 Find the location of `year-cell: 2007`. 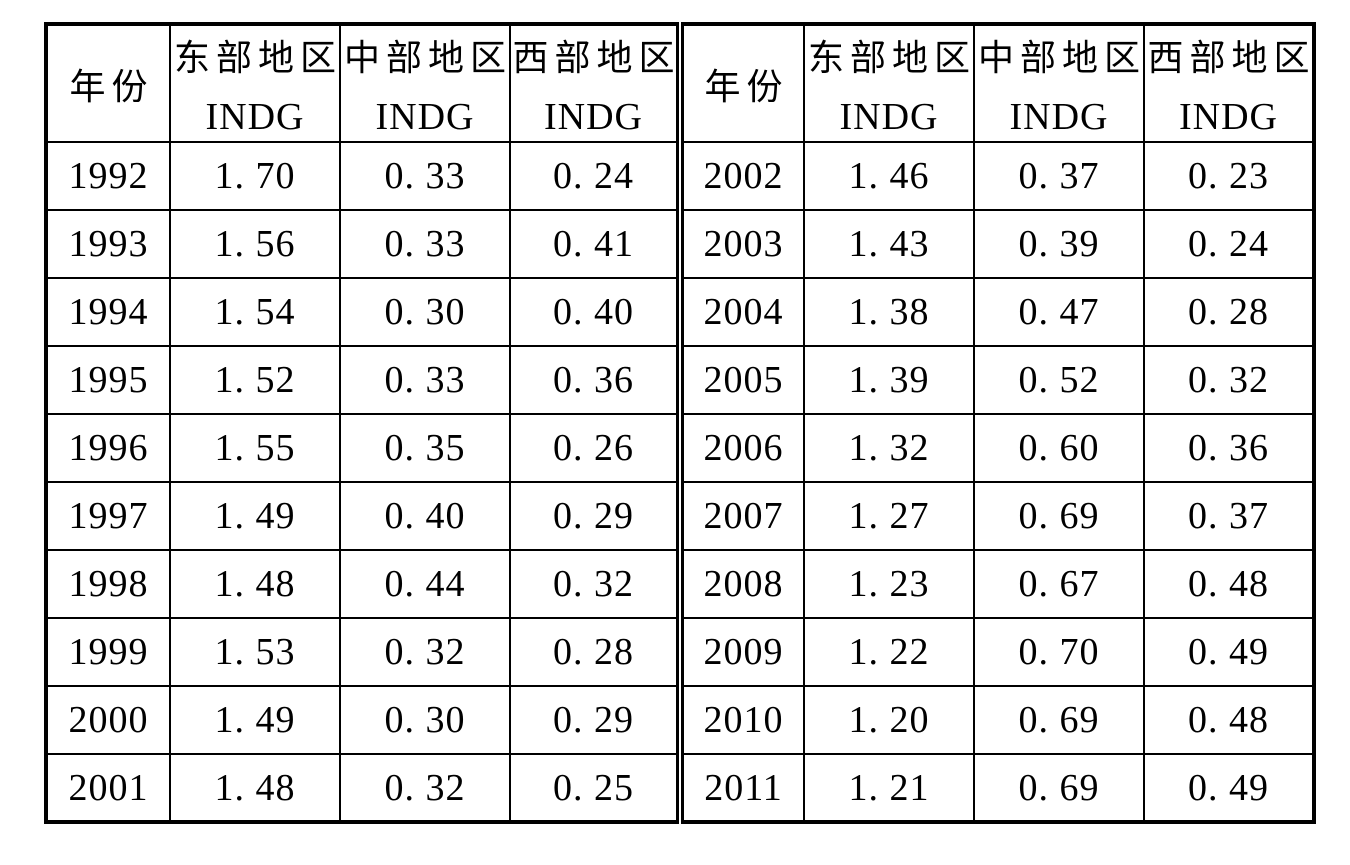

year-cell: 2007 is located at coordinates (740, 516).